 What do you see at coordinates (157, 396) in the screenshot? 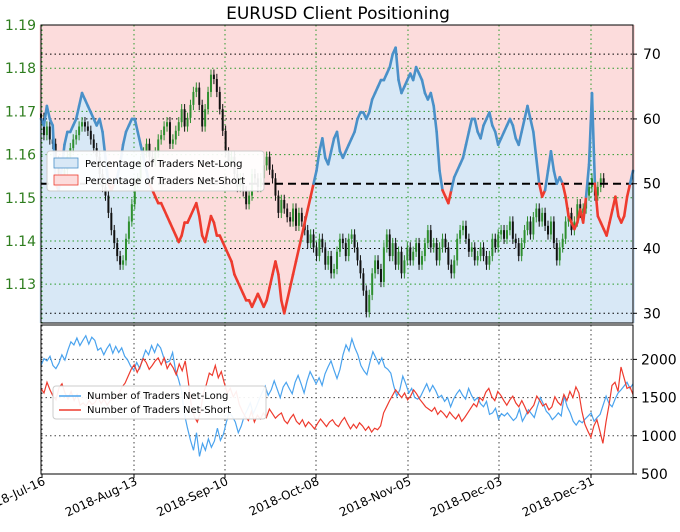
I see `legend-label-count-long: Number of Traders Net-Long` at bounding box center [157, 396].